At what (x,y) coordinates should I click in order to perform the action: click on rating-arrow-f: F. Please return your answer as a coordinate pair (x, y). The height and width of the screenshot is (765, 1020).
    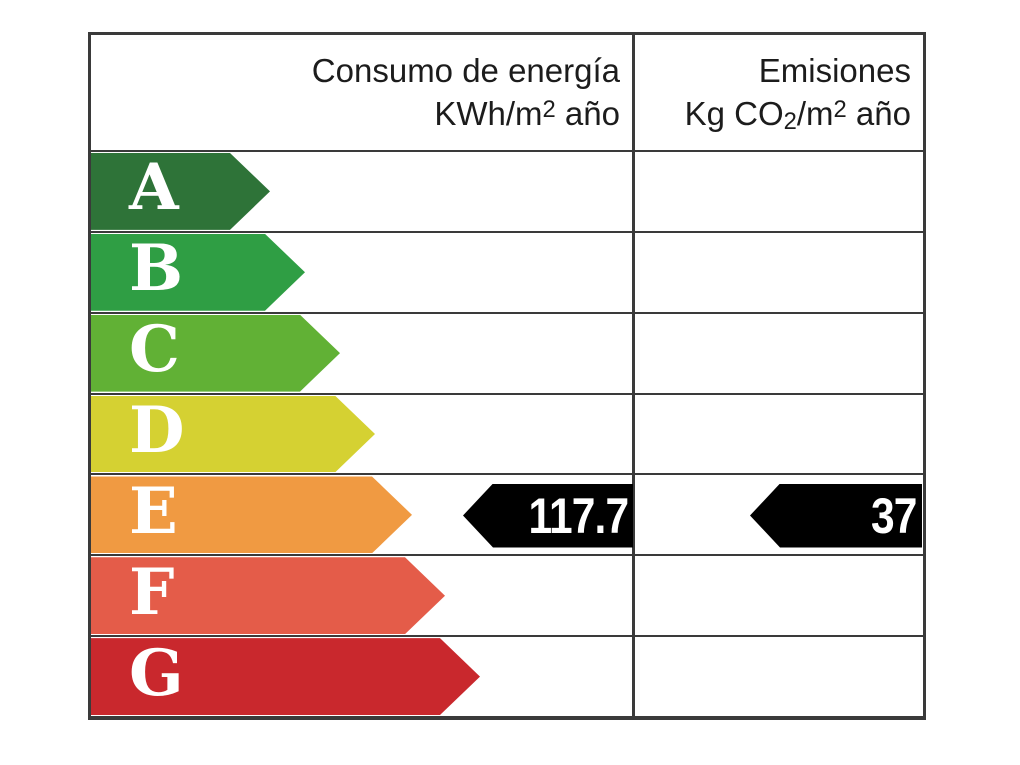
    Looking at the image, I should click on (268, 595).